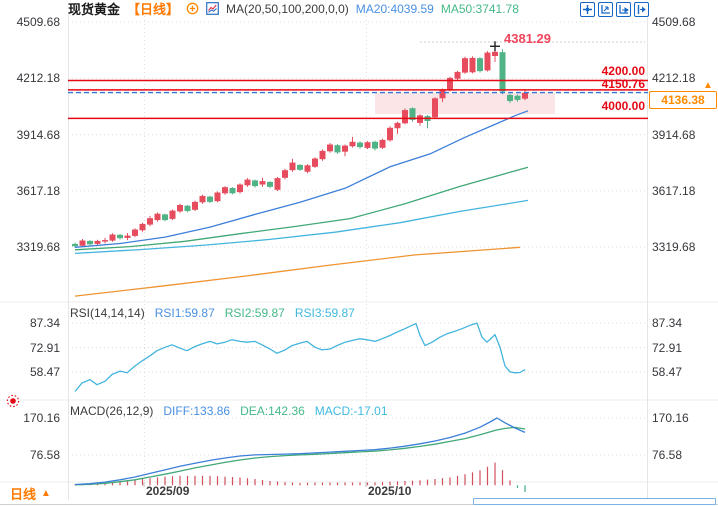 This screenshot has width=718, height=506. What do you see at coordinates (479, 8) in the screenshot?
I see `ma50-value: MA50:3741.78` at bounding box center [479, 8].